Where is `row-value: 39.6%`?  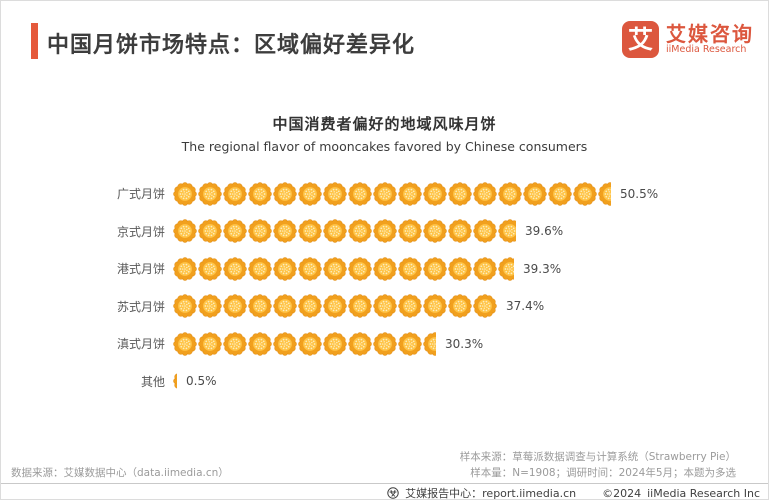 row-value: 39.6% is located at coordinates (544, 231).